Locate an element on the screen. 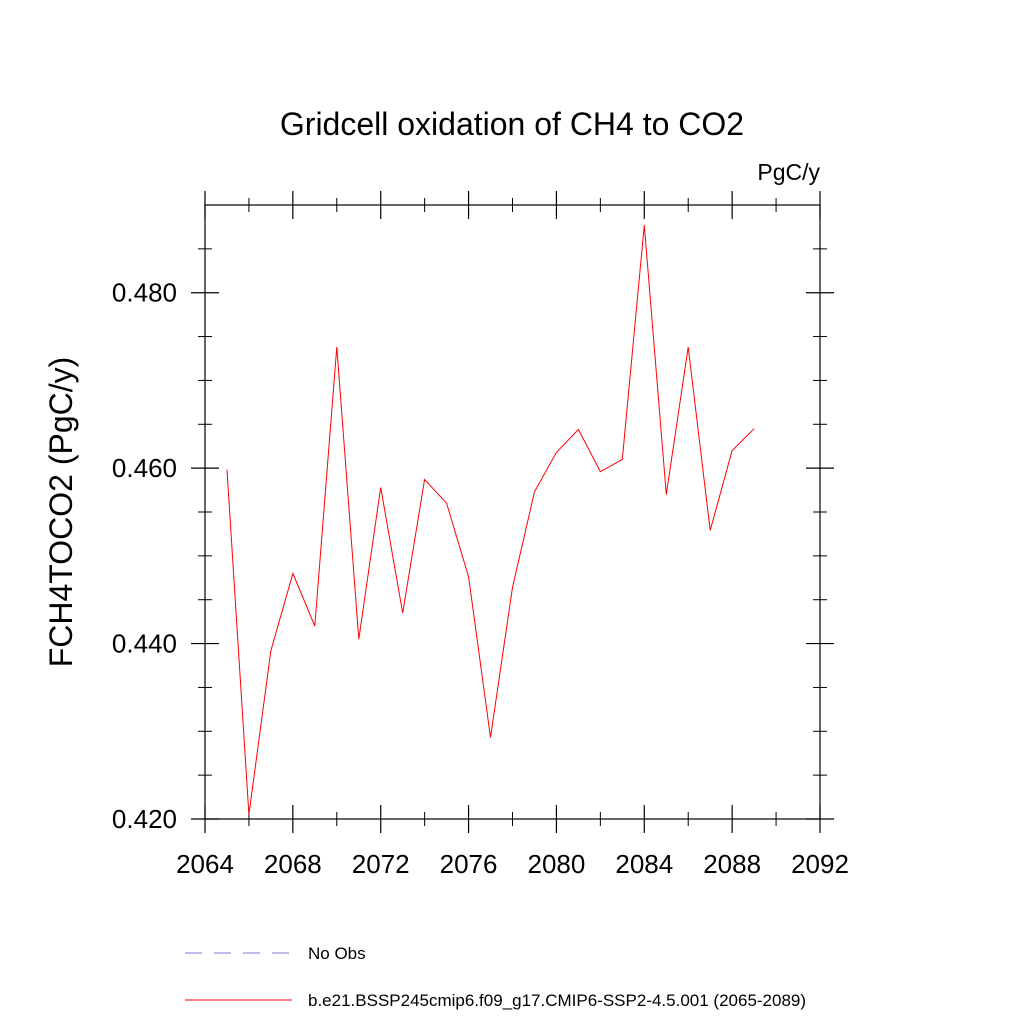  x-tick-label: 2080 is located at coordinates (557, 864).